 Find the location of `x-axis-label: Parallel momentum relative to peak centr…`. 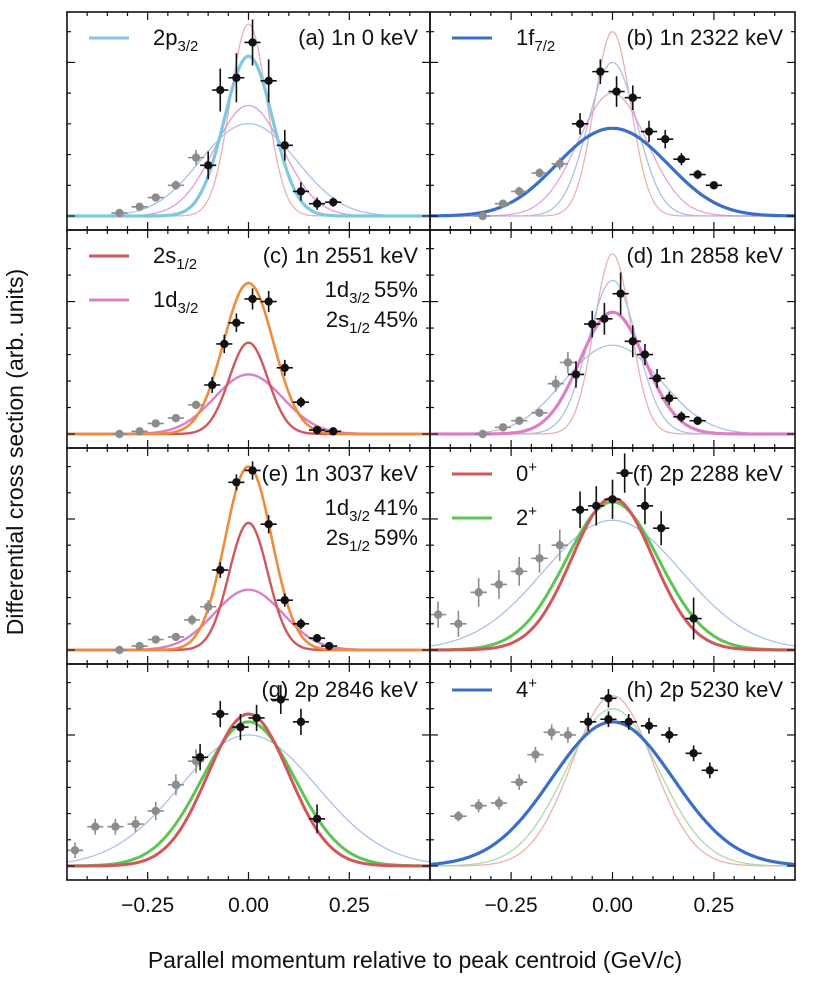

x-axis-label: Parallel momentum relative to peak centr… is located at coordinates (415, 960).